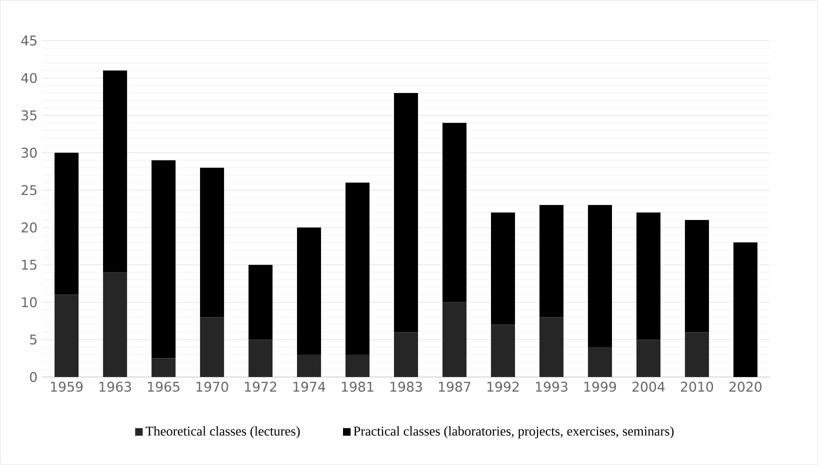 This screenshot has width=818, height=465. I want to click on x-tick-label: 1963, so click(115, 387).